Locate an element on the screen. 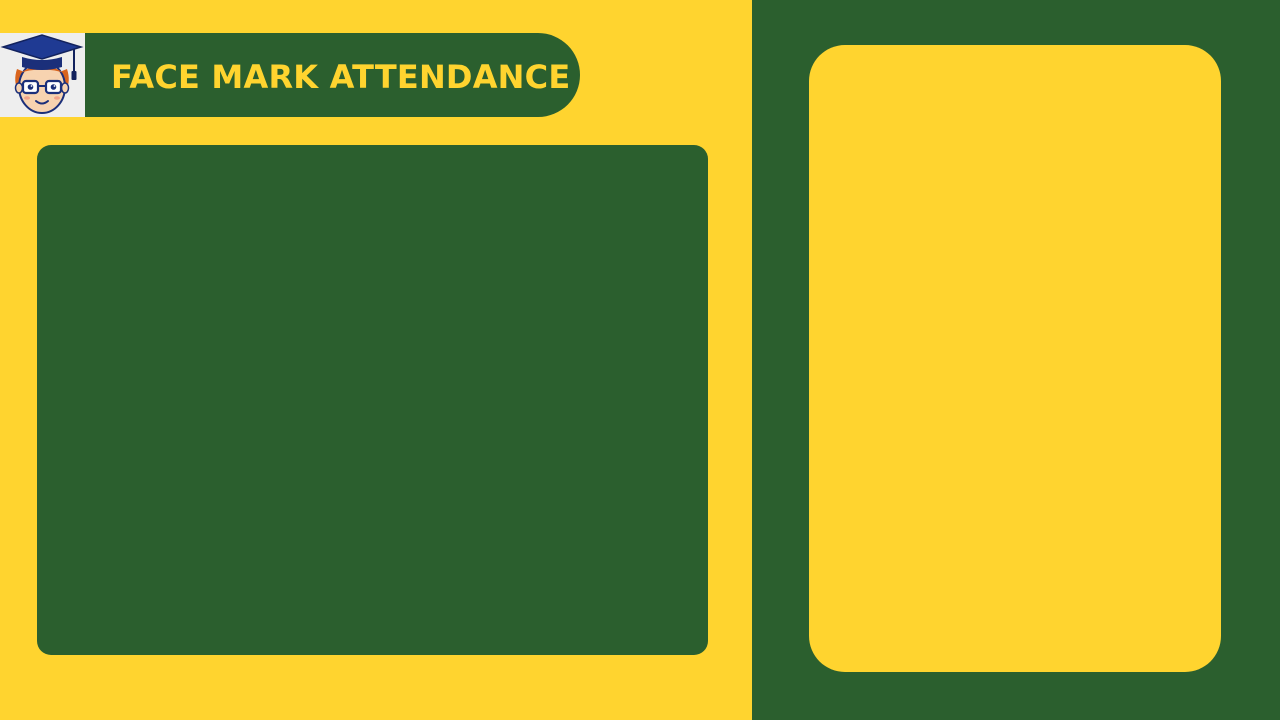 The image size is (1280, 720). app-logo is located at coordinates (42, 75).